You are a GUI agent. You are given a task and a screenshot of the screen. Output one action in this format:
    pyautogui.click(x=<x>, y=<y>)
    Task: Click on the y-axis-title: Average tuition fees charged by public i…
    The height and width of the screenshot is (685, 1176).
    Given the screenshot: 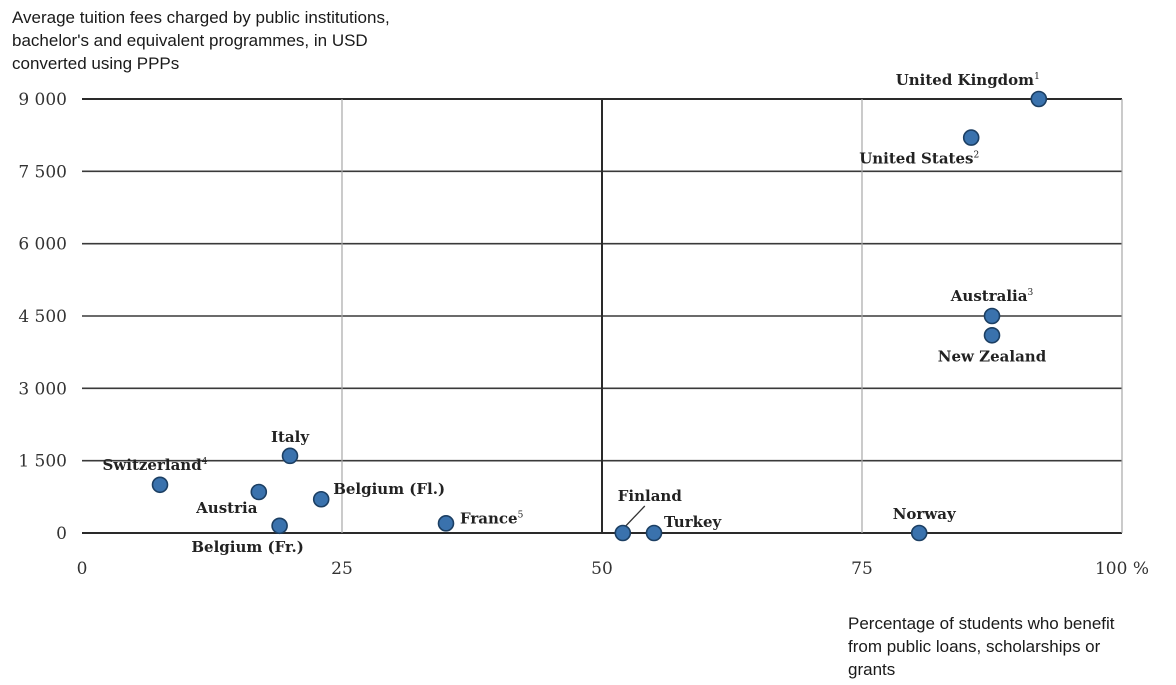 What is the action you would take?
    pyautogui.click(x=201, y=40)
    